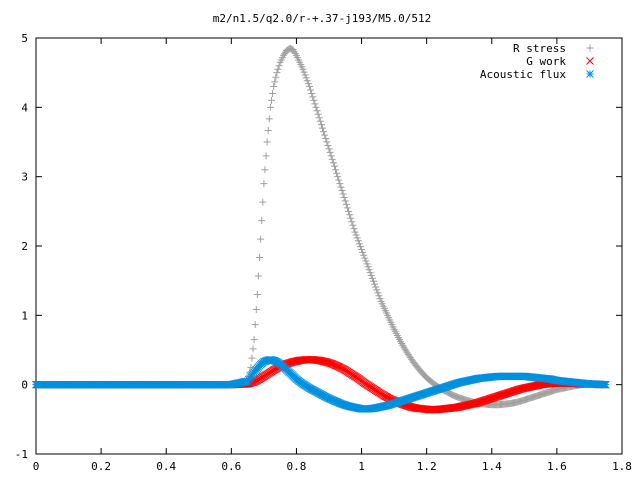 The width and height of the screenshot is (640, 480). What do you see at coordinates (24, 385) in the screenshot?
I see `y-tick-label: 0` at bounding box center [24, 385].